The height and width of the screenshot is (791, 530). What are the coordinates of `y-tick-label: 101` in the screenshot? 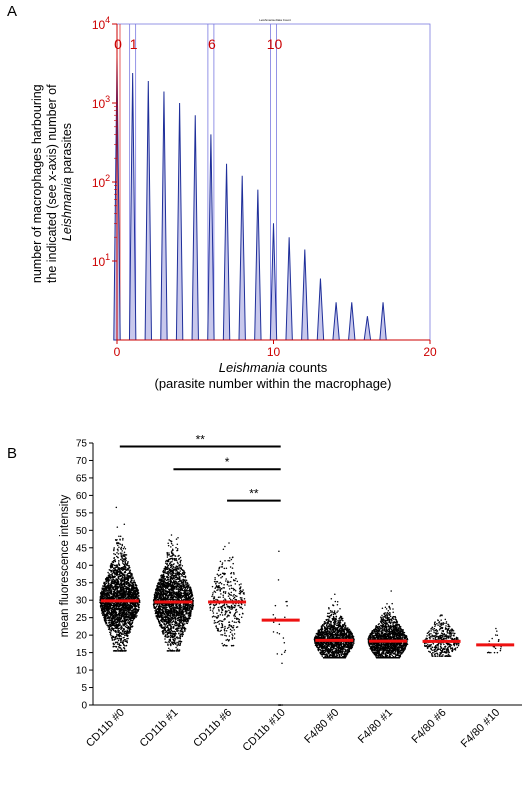 It's located at (101, 260).